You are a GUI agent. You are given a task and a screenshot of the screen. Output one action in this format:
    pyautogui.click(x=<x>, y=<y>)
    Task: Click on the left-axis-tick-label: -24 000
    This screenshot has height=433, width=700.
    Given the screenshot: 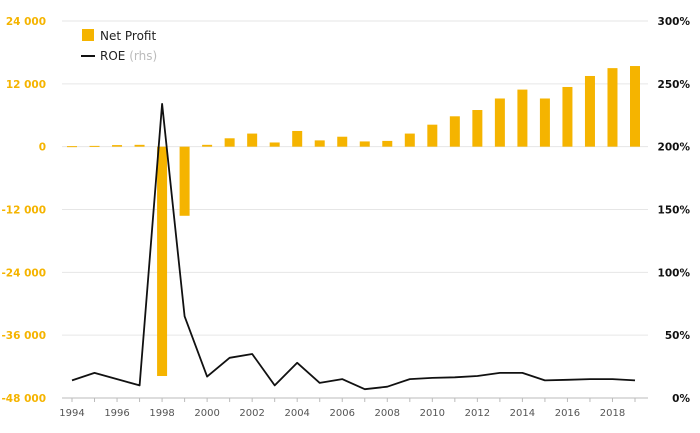 What is the action you would take?
    pyautogui.click(x=23, y=273)
    